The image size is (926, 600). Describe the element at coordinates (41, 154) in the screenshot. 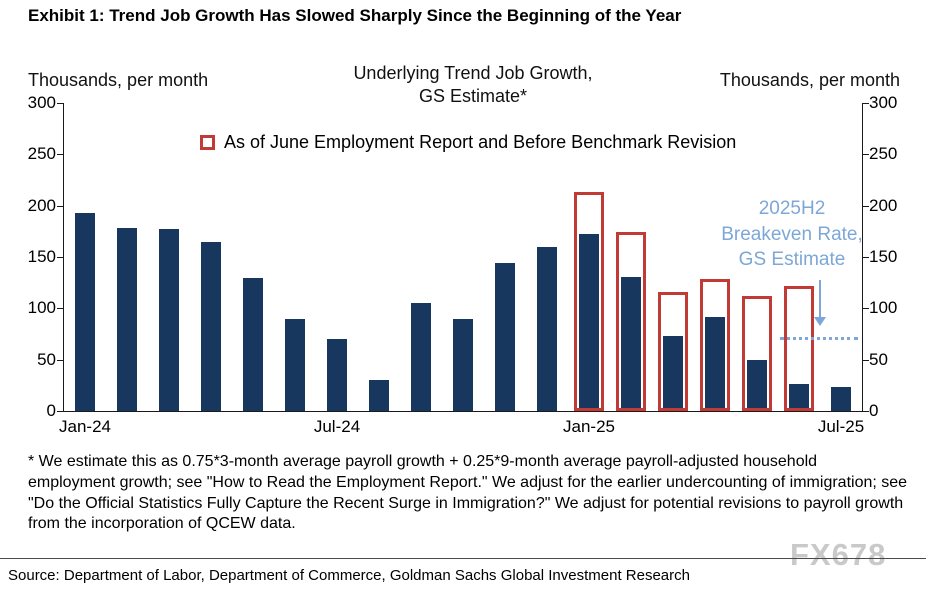

I see `y-axis-left-label: 250` at that location.